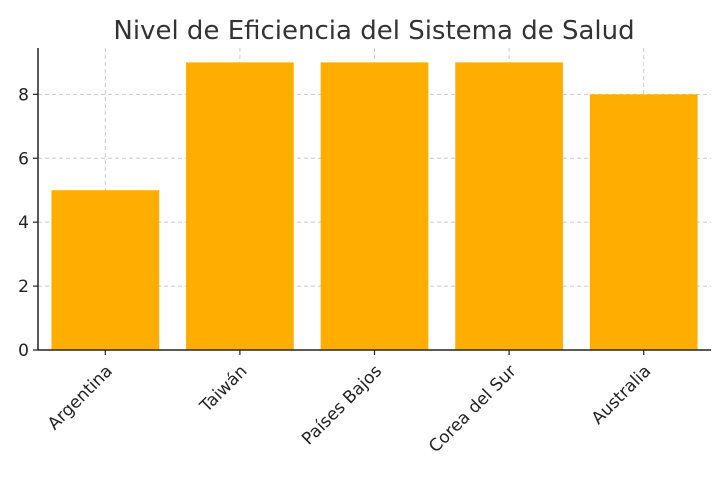 Image resolution: width=728 pixels, height=485 pixels. Describe the element at coordinates (23, 95) in the screenshot. I see `y-tick-label: 8` at that location.